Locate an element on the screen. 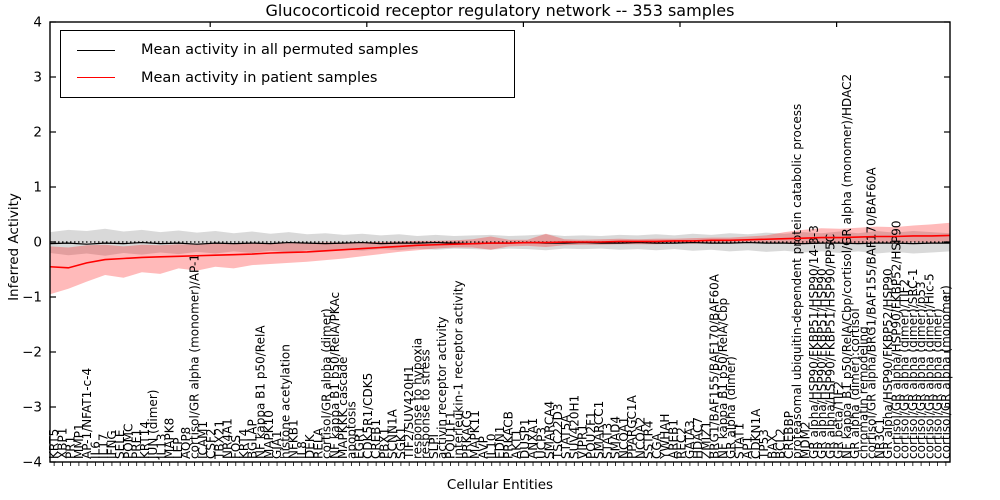 This screenshot has width=1000, height=500. entity-label: REC2 is located at coordinates (682, 443).